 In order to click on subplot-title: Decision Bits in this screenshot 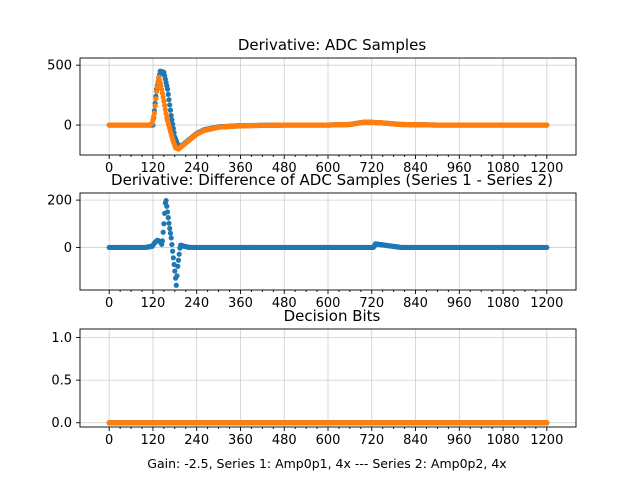, I will do `click(332, 316)`.